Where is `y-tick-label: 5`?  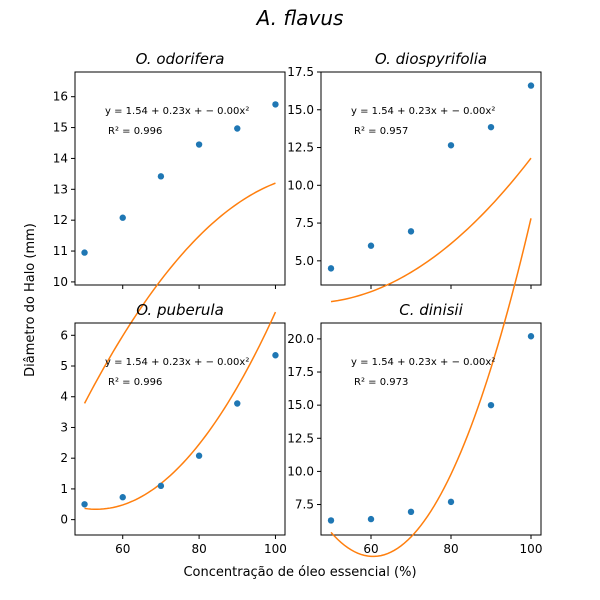
y-tick-label: 5 is located at coordinates (64, 366).